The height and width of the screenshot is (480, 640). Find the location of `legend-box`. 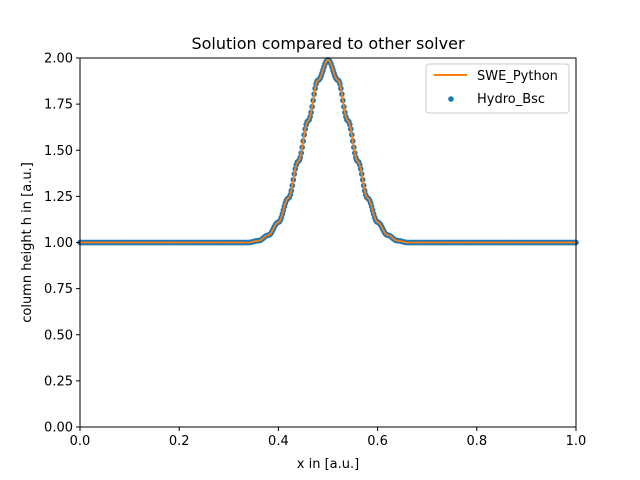

legend-box is located at coordinates (497, 88).